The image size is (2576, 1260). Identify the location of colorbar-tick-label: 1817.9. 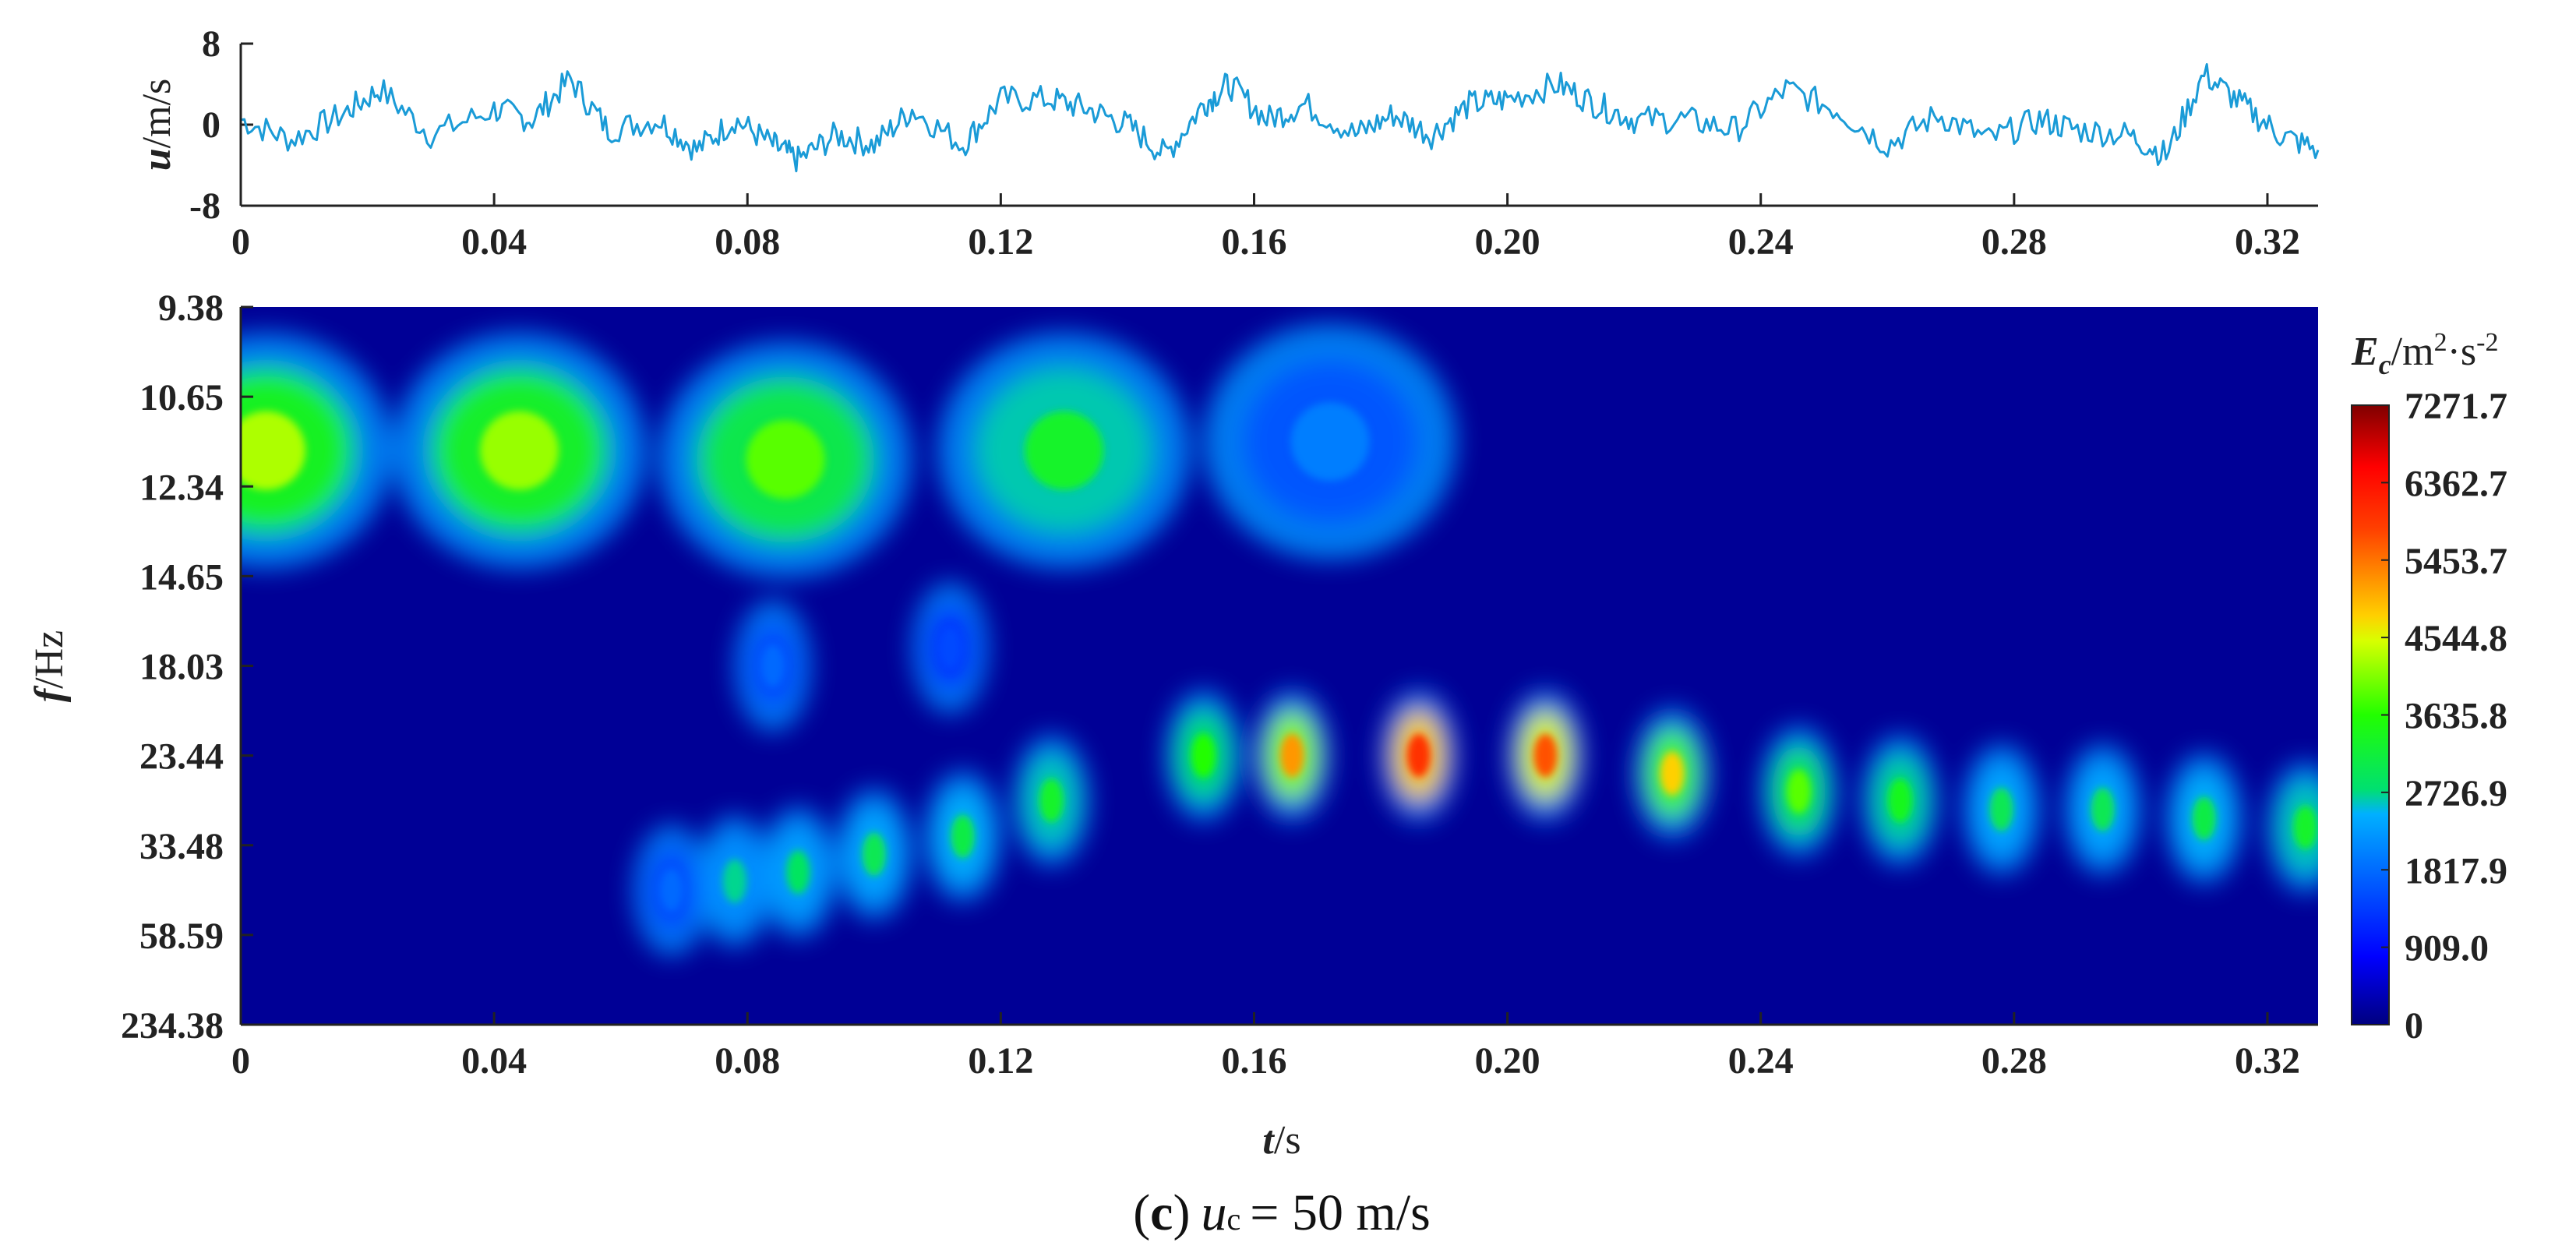
(2456, 870).